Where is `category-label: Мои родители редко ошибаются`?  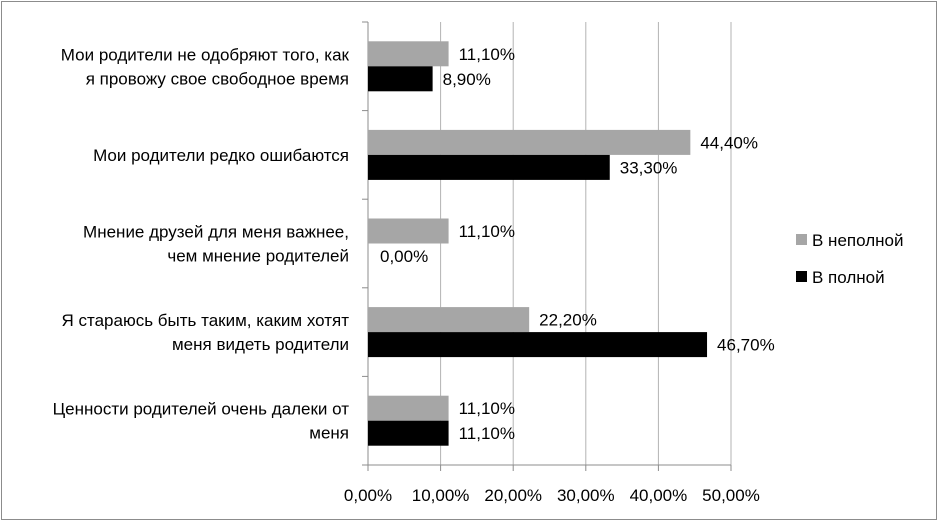 category-label: Мои родители редко ошибаются is located at coordinates (221, 155).